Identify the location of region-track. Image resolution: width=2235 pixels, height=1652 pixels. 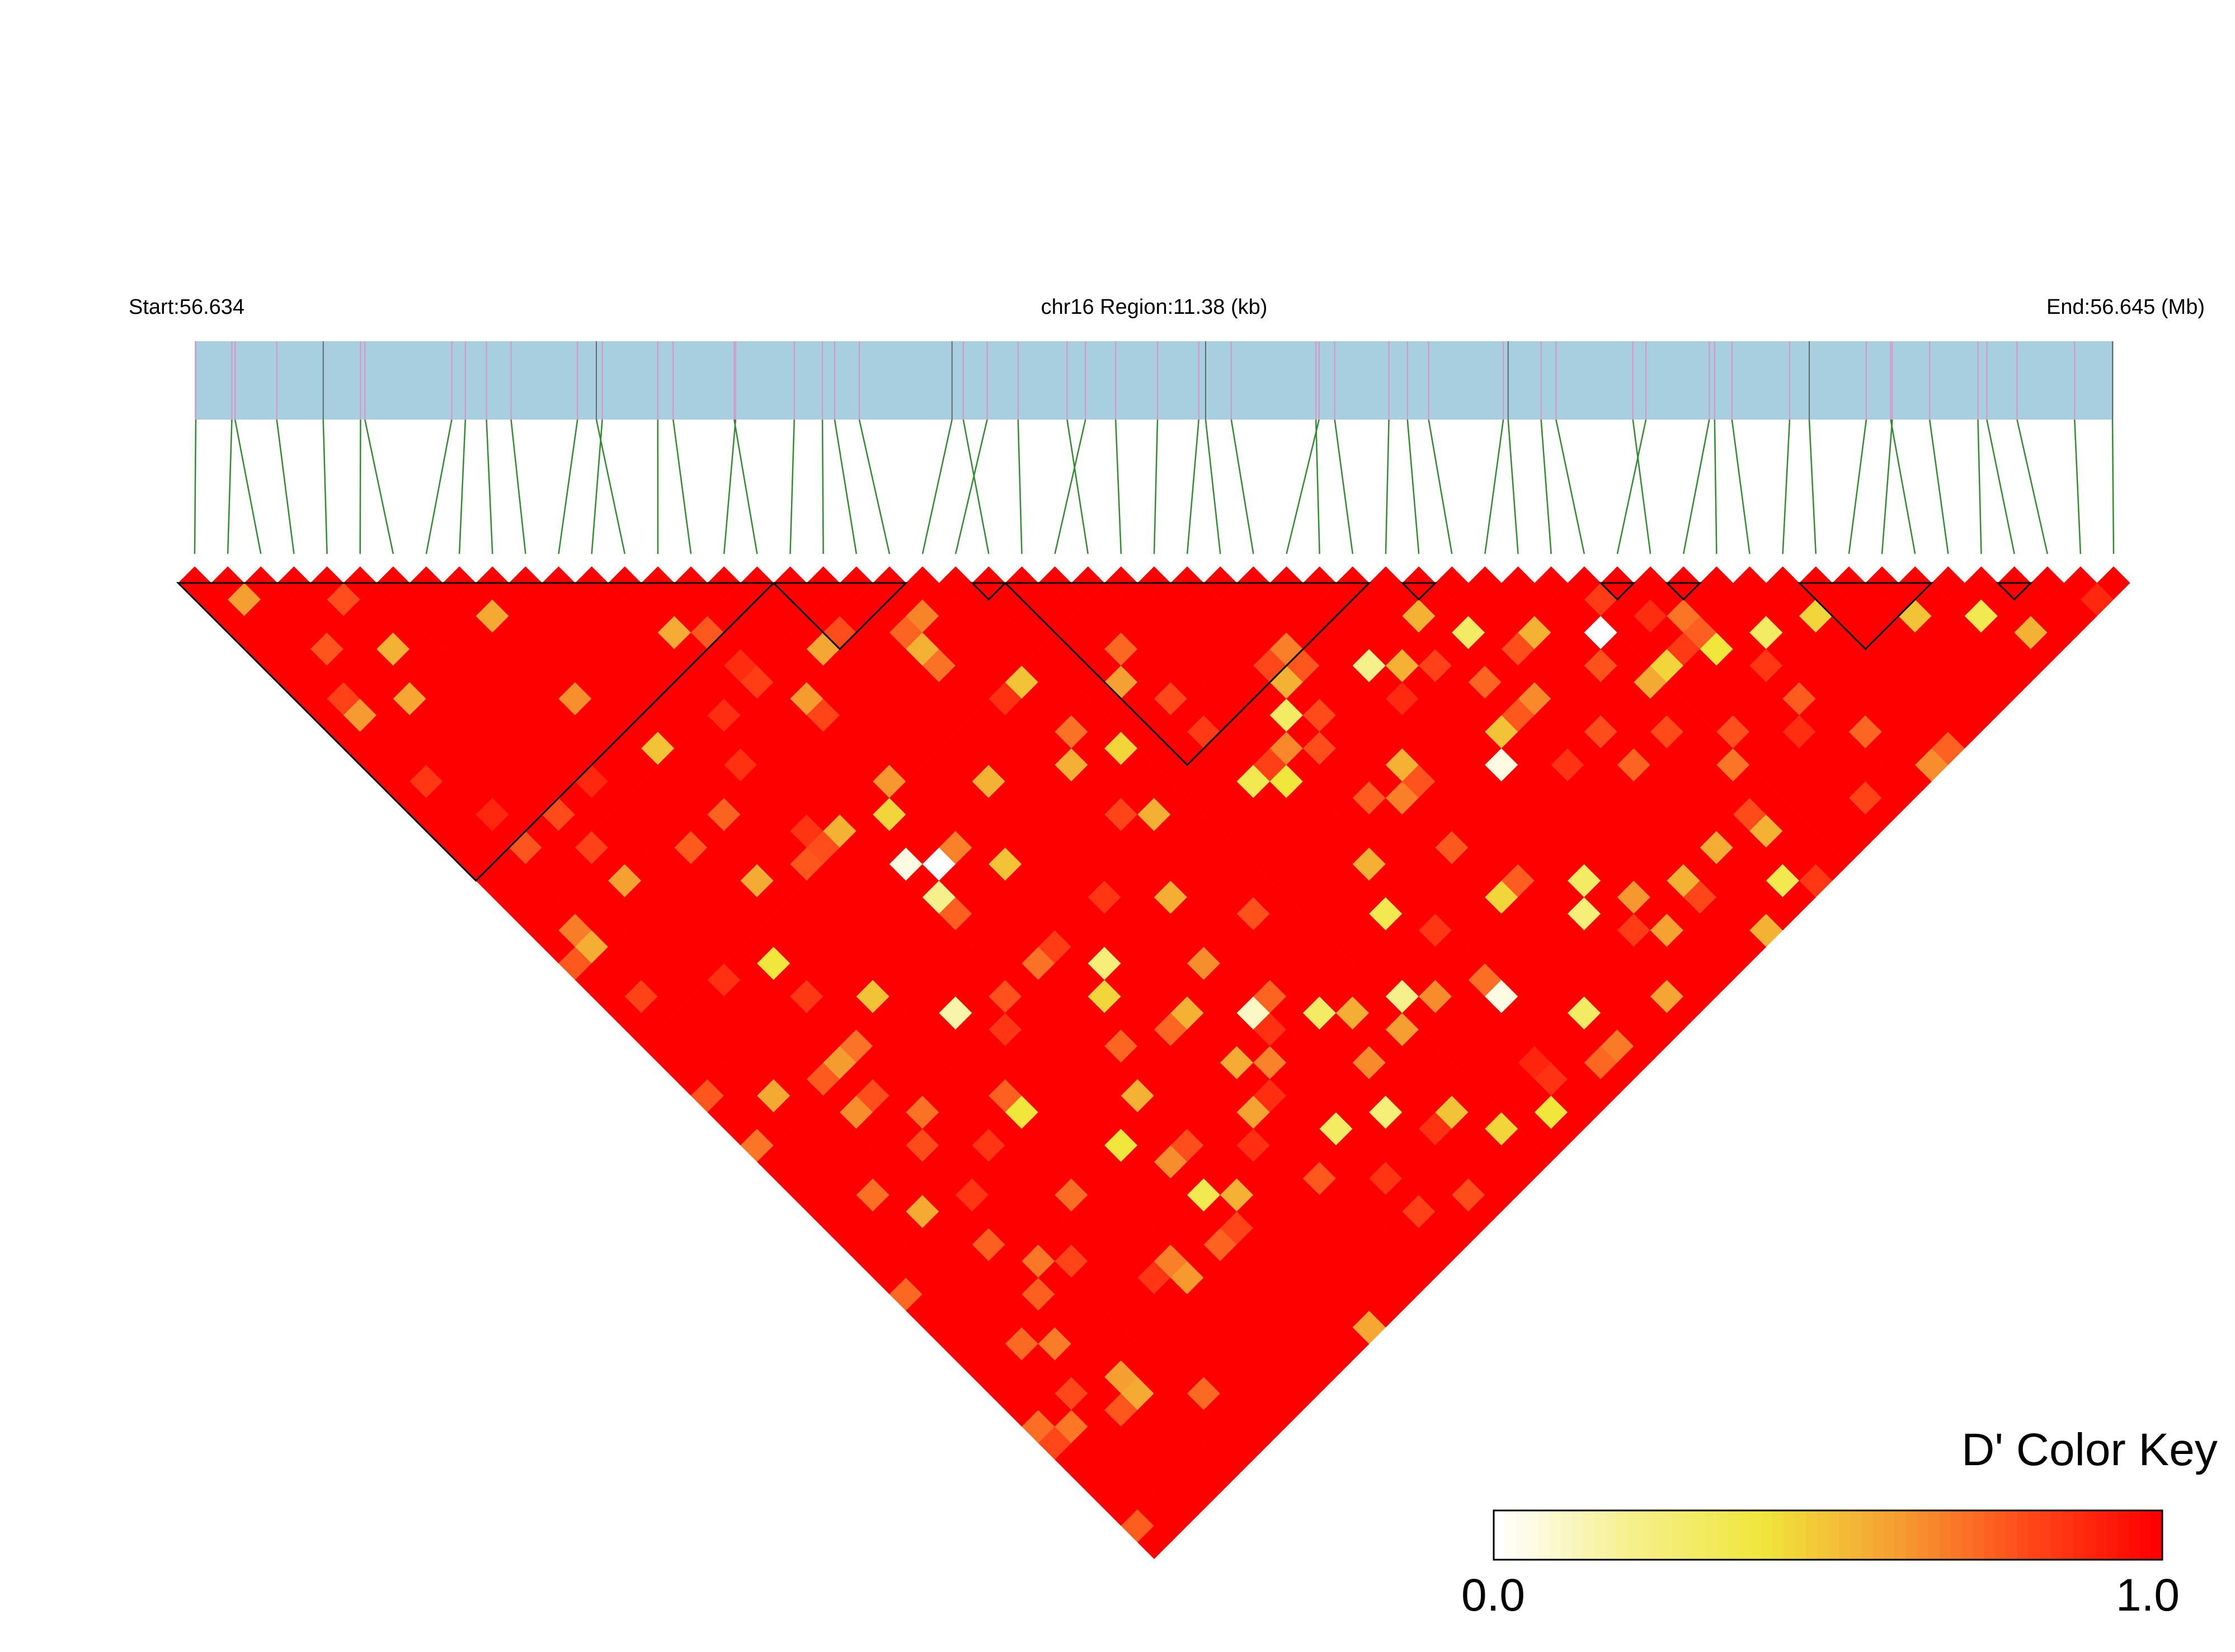
(1154, 381).